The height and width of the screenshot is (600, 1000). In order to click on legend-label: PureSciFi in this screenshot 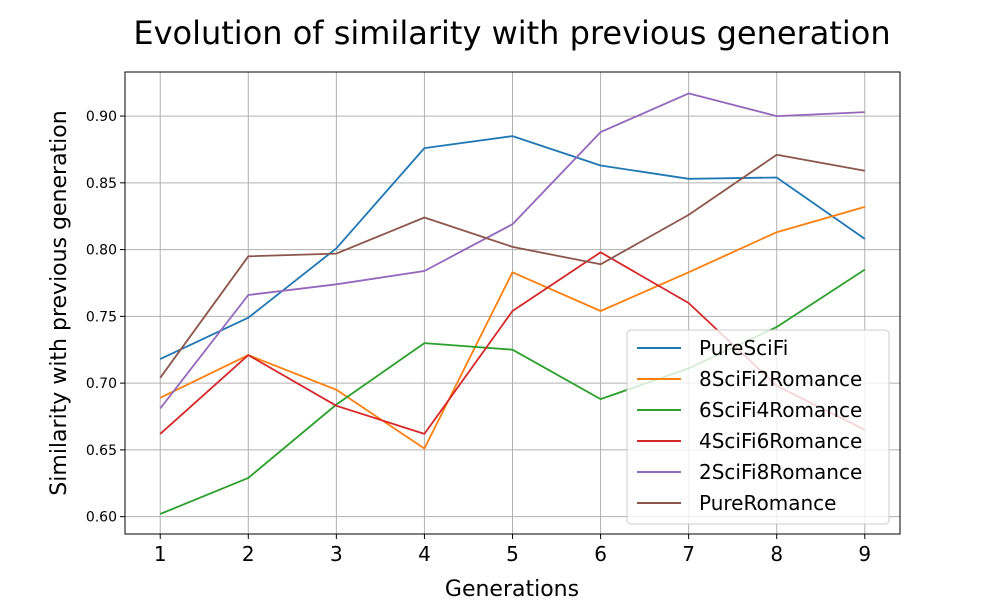, I will do `click(743, 348)`.